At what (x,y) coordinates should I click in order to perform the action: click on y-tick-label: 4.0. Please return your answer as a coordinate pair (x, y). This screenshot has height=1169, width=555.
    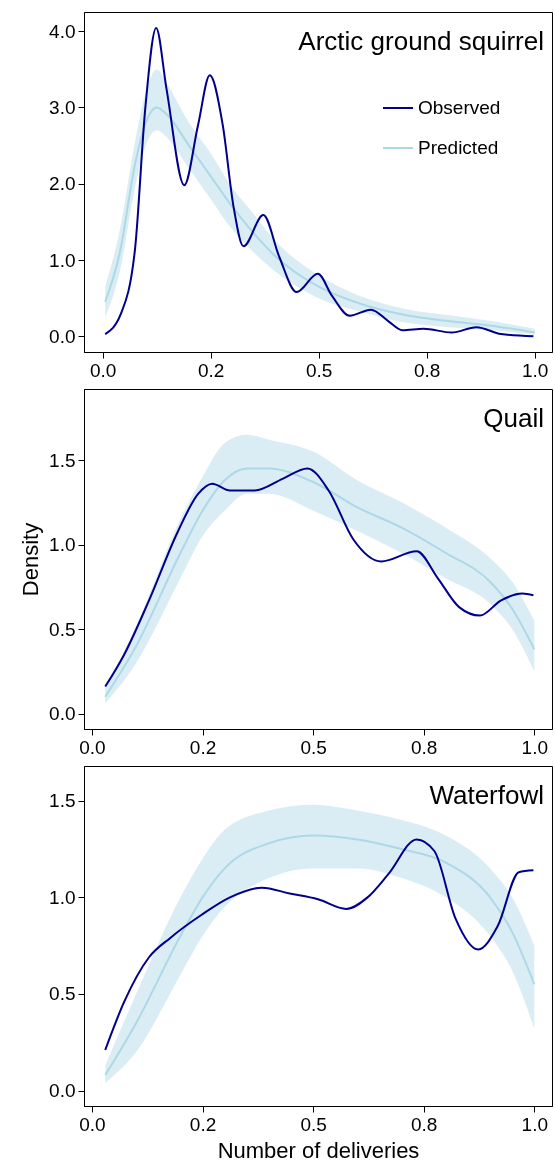
    Looking at the image, I should click on (62, 31).